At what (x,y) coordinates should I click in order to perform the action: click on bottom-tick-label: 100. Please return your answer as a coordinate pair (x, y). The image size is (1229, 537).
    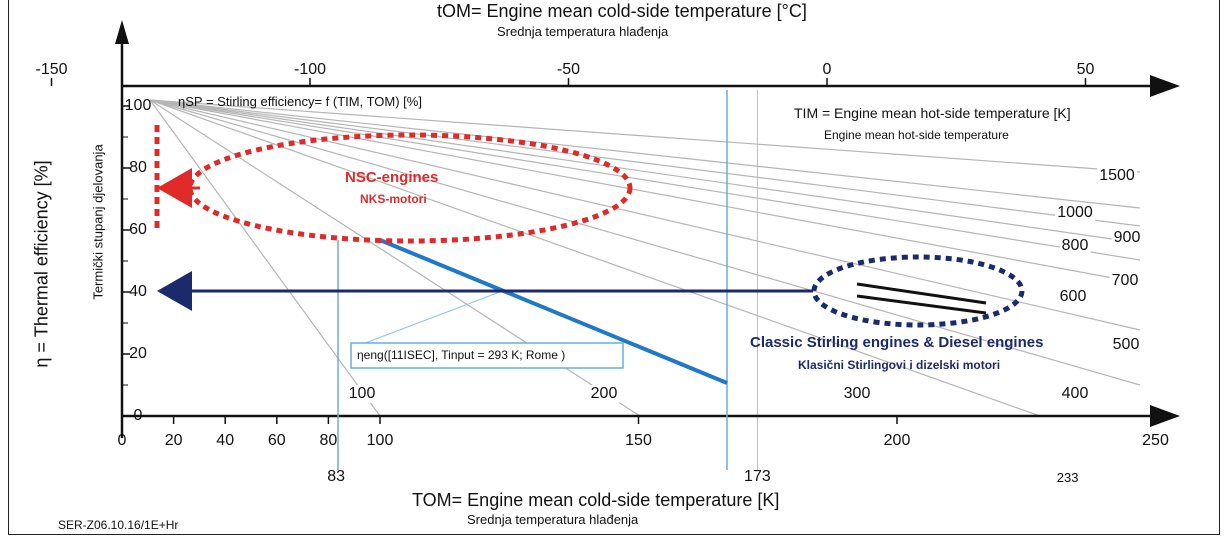
    Looking at the image, I should click on (380, 440).